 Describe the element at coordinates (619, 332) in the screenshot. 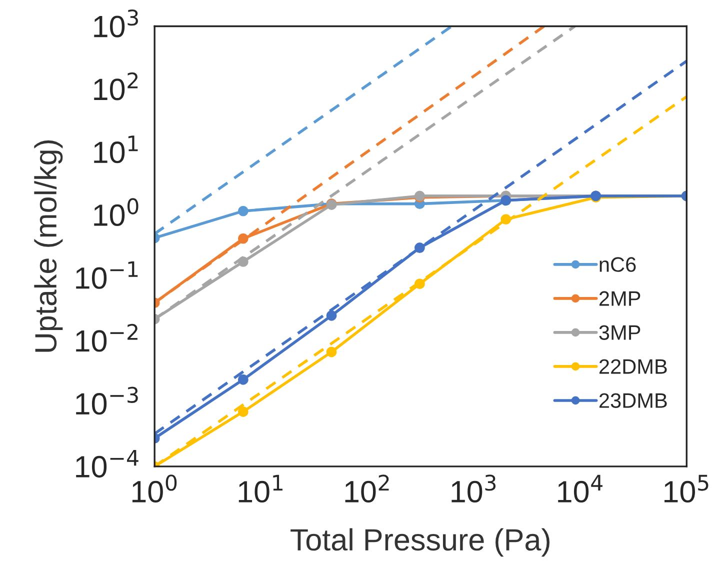

I see `legend-label: 3MP` at that location.